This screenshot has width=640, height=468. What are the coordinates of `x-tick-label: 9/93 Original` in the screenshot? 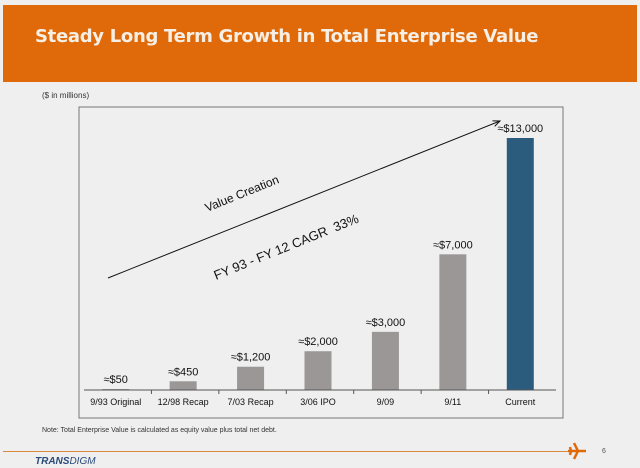 It's located at (115, 402).